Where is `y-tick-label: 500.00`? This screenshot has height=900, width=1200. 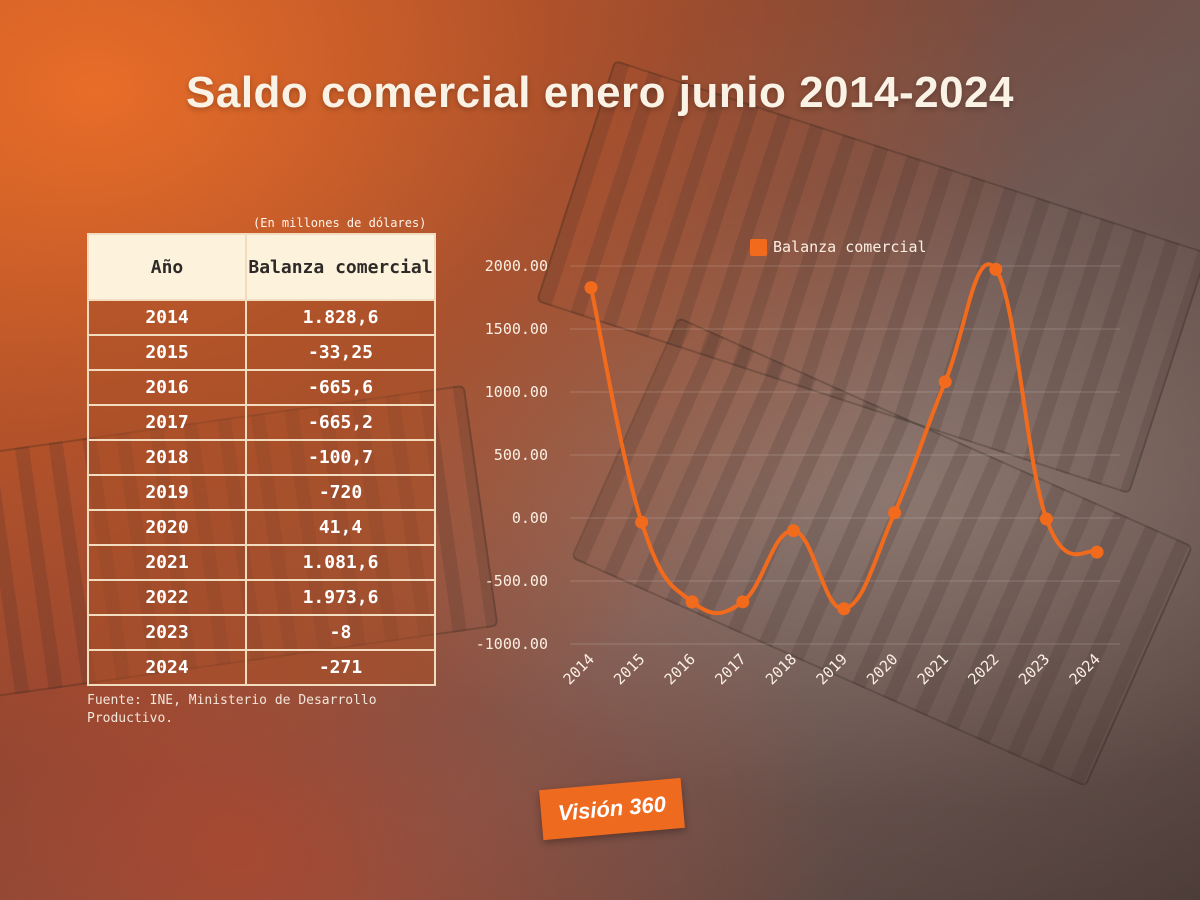
y-tick-label: 500.00 is located at coordinates (521, 455).